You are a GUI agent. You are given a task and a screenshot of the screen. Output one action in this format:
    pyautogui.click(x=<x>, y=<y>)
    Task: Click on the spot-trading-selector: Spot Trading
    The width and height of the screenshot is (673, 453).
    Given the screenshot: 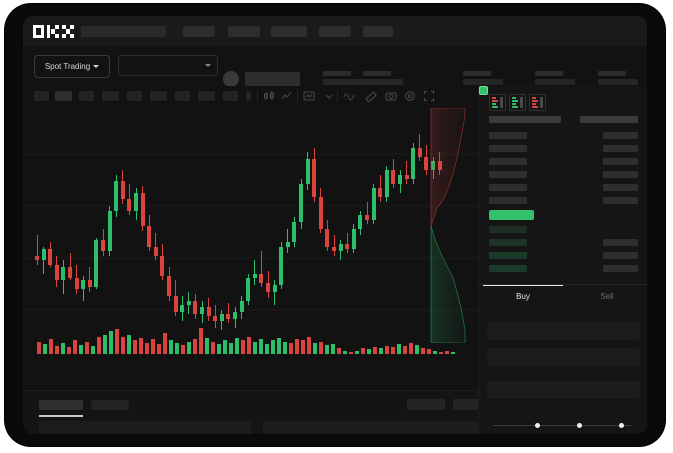 What is the action you would take?
    pyautogui.click(x=72, y=66)
    